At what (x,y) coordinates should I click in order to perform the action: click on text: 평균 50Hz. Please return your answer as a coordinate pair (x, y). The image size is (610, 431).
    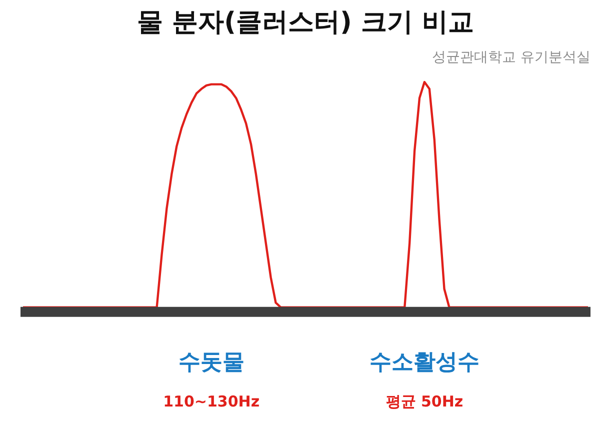
    Looking at the image, I should click on (425, 401).